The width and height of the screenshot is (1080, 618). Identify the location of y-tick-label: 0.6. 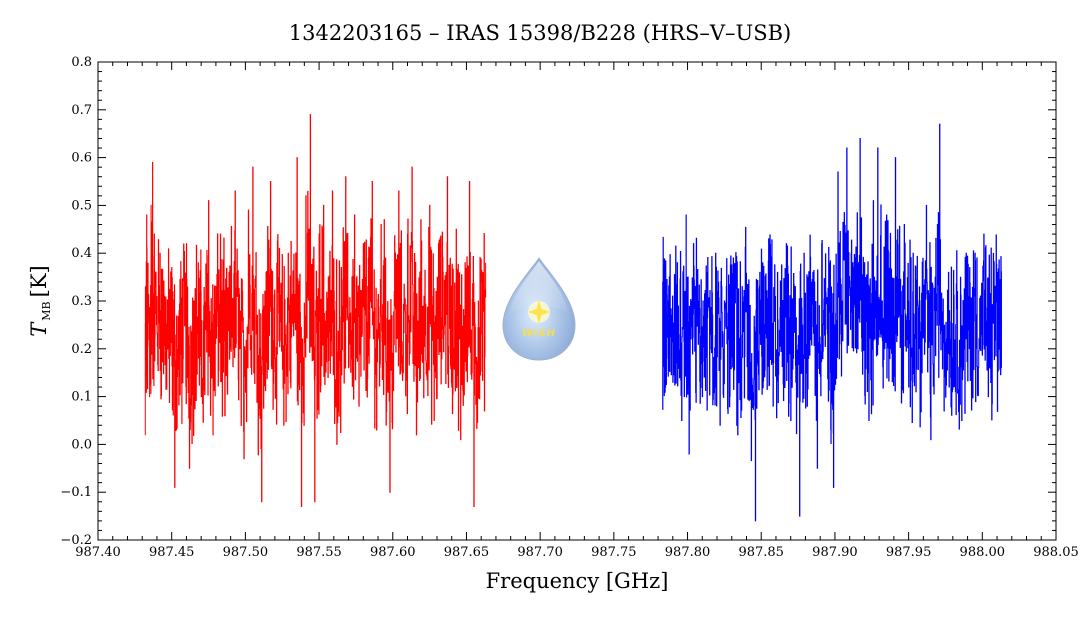
(81, 158).